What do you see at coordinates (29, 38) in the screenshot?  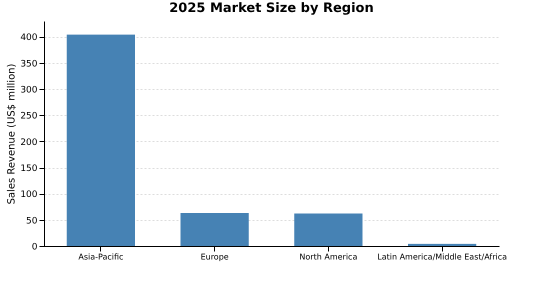 I see `y-tick-label: 400` at bounding box center [29, 38].